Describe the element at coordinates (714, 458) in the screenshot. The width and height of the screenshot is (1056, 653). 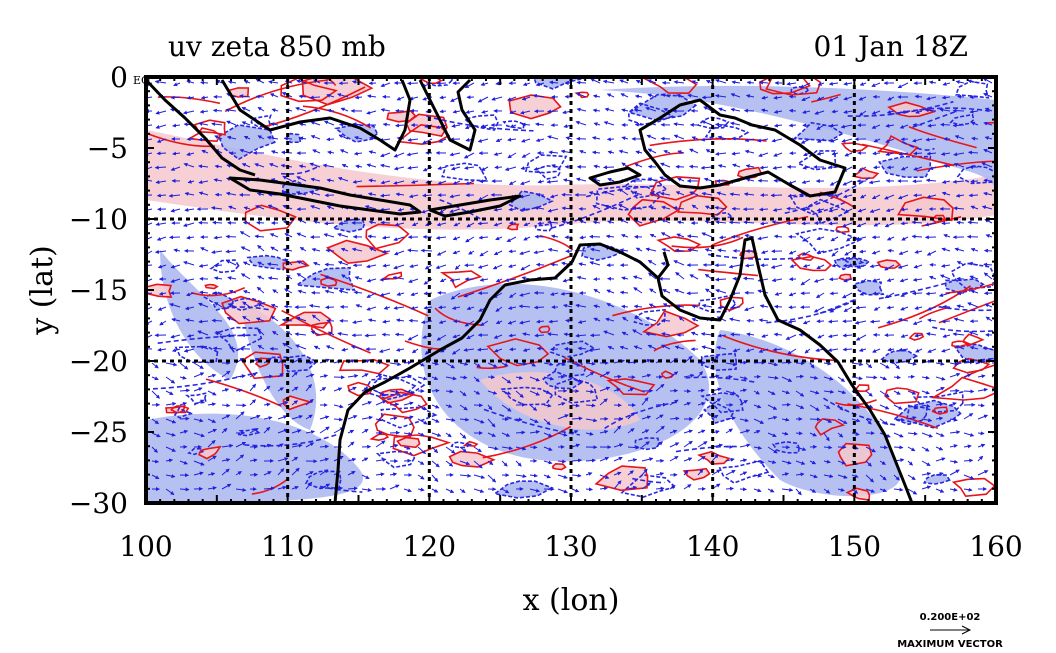
I see `vorticity-region` at that location.